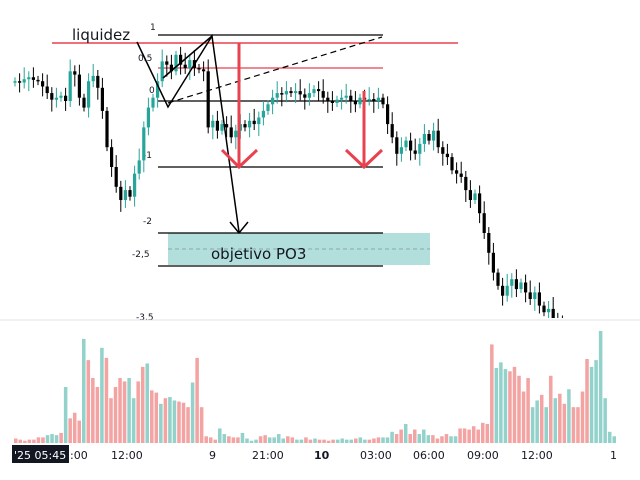  What do you see at coordinates (268, 455) in the screenshot?
I see `x-tick: 21:00` at bounding box center [268, 455].